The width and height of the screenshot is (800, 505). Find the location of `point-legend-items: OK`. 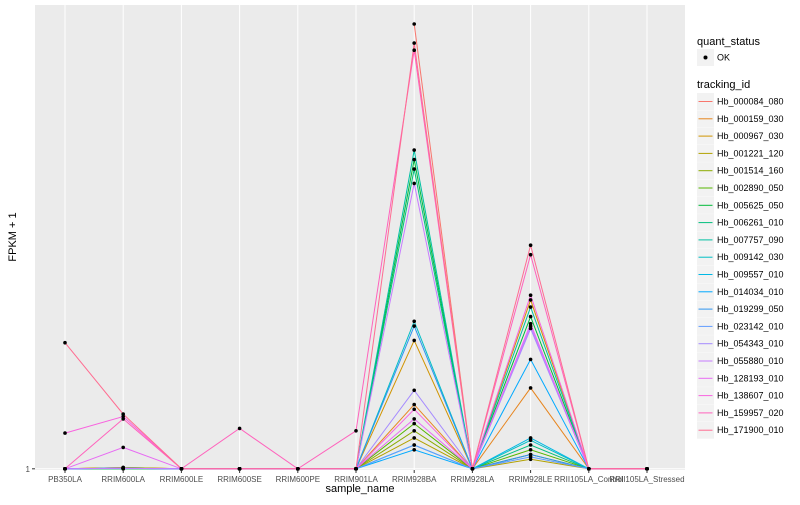

point-legend-items: OK is located at coordinates (713, 57).